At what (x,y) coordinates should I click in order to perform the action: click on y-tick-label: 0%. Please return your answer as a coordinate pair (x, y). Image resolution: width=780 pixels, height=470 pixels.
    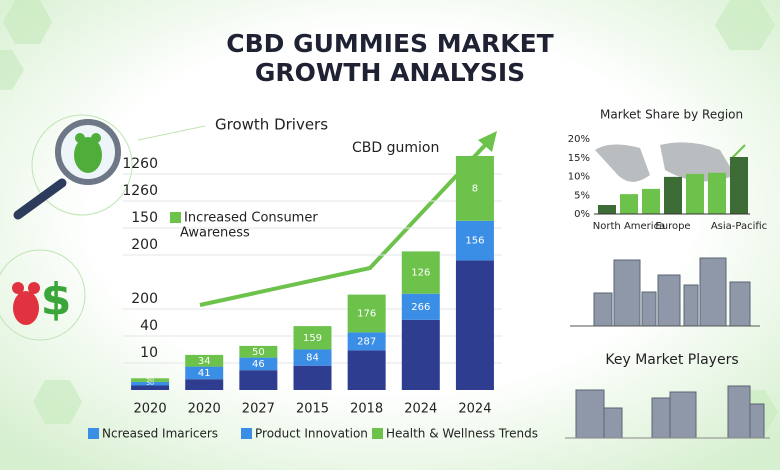
    Looking at the image, I should click on (582, 214).